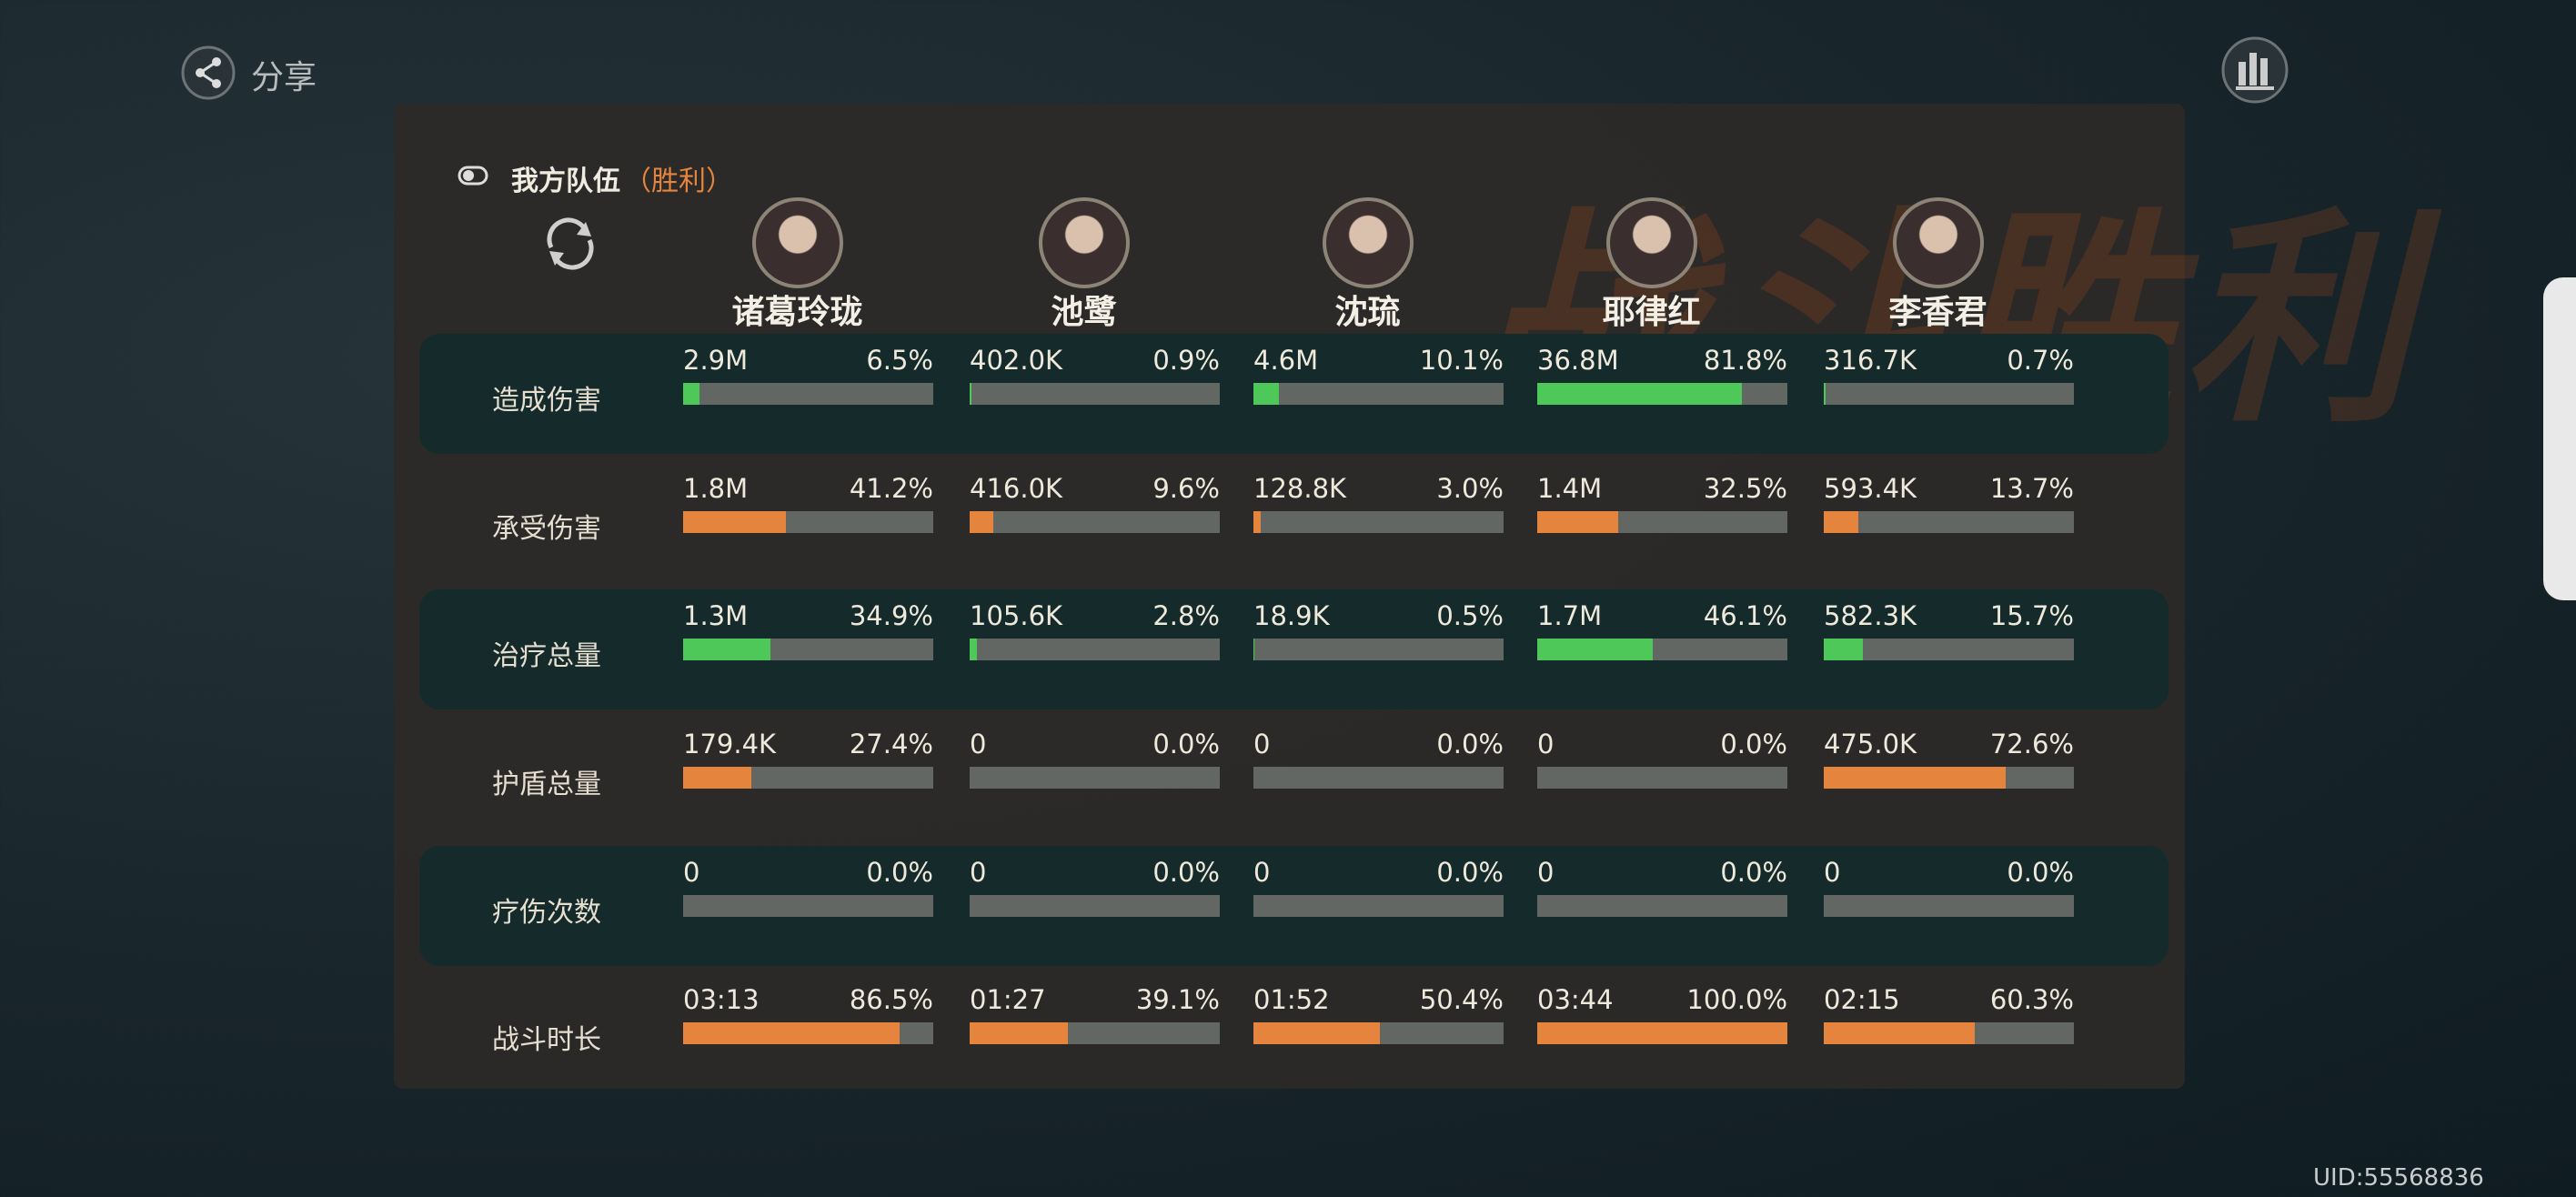 Image resolution: width=2576 pixels, height=1197 pixels. What do you see at coordinates (1870, 744) in the screenshot?
I see `value-text: 475.0K` at bounding box center [1870, 744].